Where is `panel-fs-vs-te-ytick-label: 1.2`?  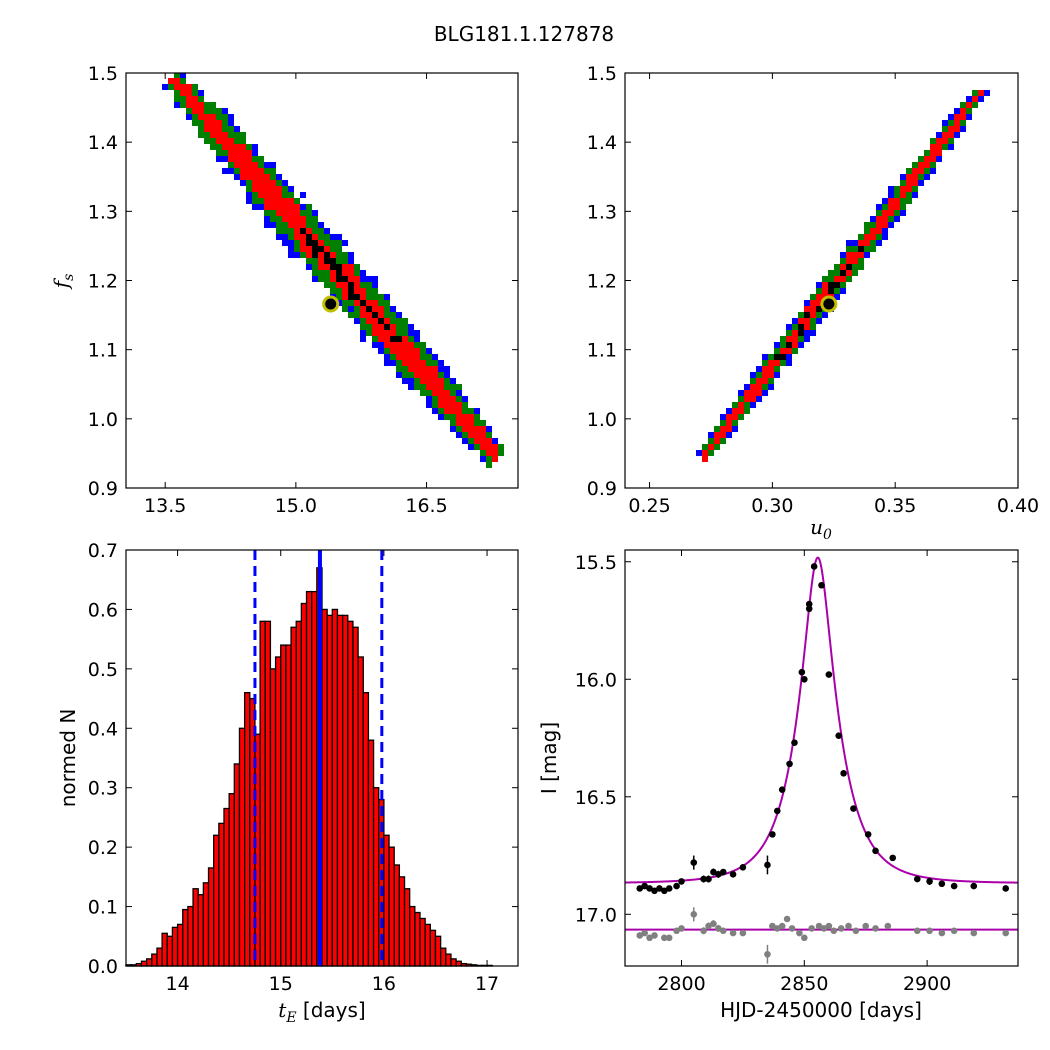
panel-fs-vs-te-ytick-label: 1.2 is located at coordinates (103, 282).